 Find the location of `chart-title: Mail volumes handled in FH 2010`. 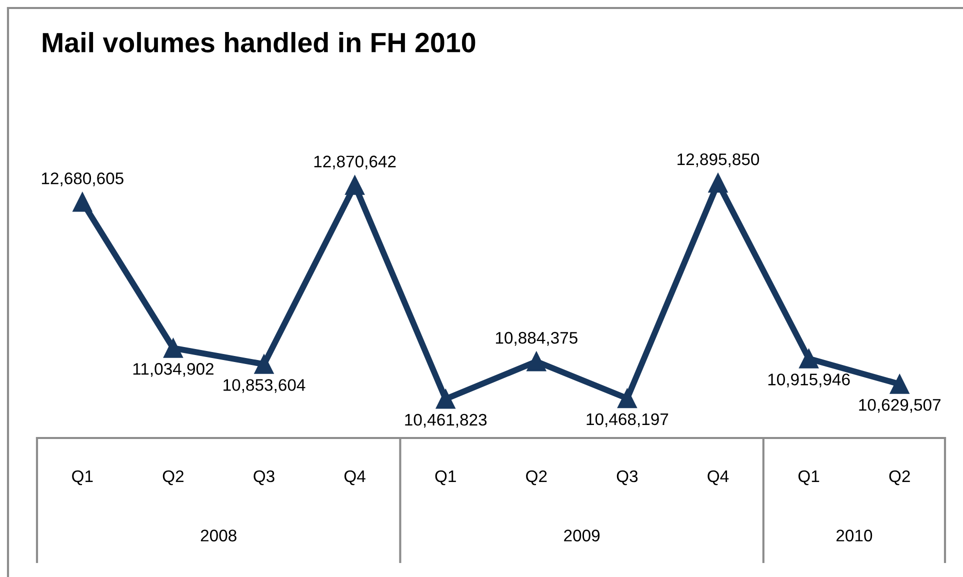

chart-title: Mail volumes handled in FH 2010 is located at coordinates (259, 42).